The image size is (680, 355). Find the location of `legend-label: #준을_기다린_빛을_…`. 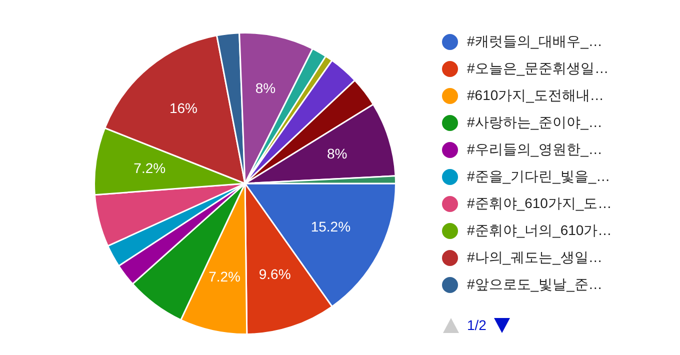

legend-label: #준을_기다린_빛을_… is located at coordinates (538, 177).